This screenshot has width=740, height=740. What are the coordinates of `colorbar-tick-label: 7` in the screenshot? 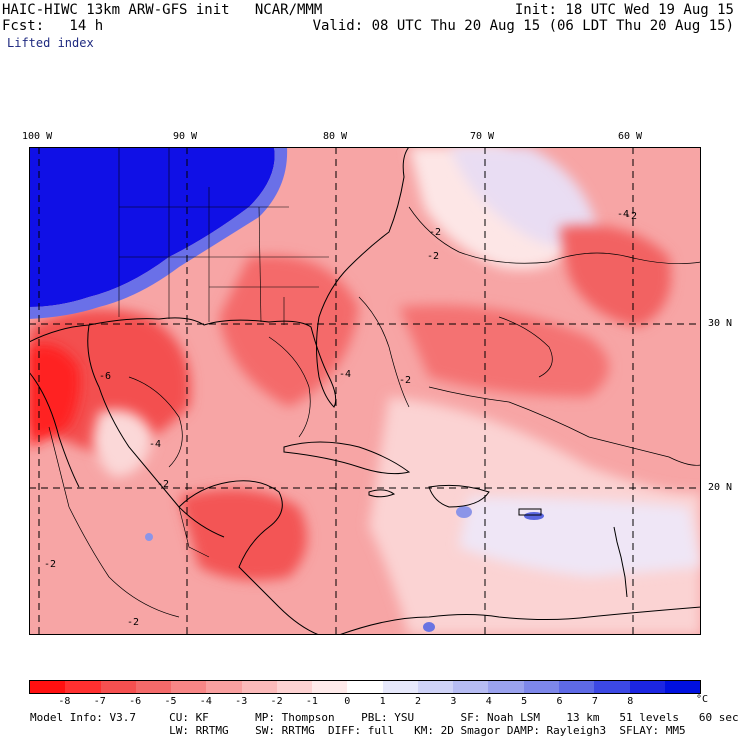 It's located at (594, 701).